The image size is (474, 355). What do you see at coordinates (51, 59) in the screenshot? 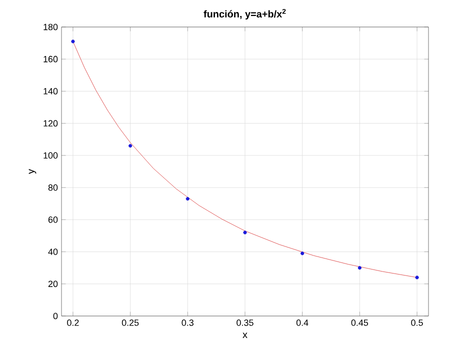
I see `y-tick-label: 160` at bounding box center [51, 59].